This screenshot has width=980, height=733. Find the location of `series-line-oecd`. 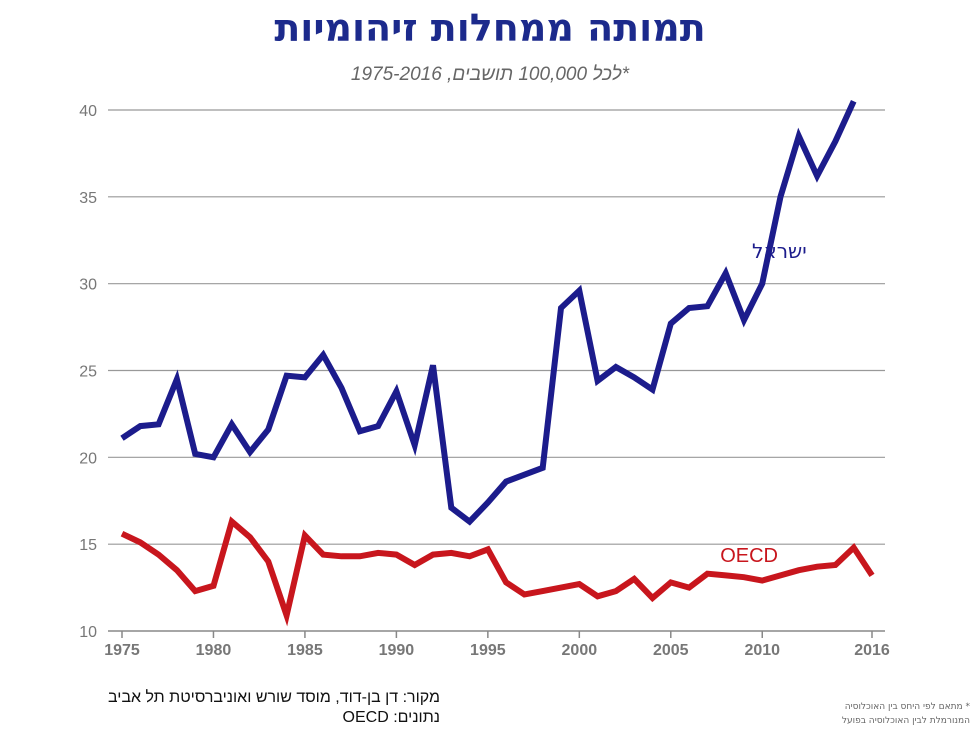

series-line-oecd is located at coordinates (497, 571).